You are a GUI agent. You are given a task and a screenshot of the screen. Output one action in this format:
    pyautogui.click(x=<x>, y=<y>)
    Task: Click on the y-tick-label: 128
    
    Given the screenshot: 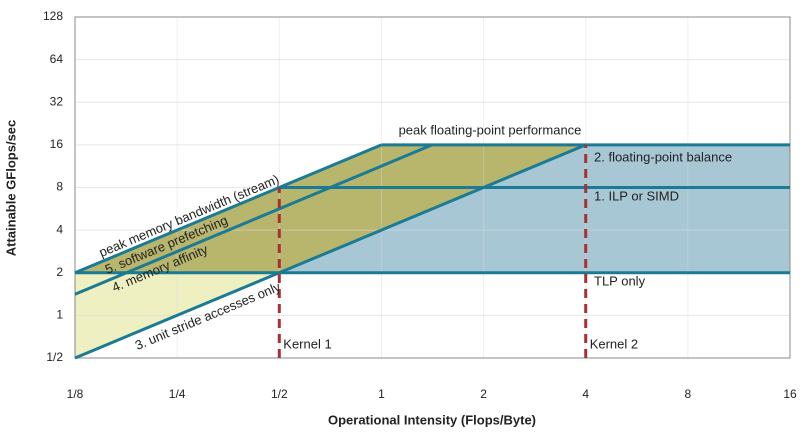 What is the action you would take?
    pyautogui.click(x=53, y=16)
    